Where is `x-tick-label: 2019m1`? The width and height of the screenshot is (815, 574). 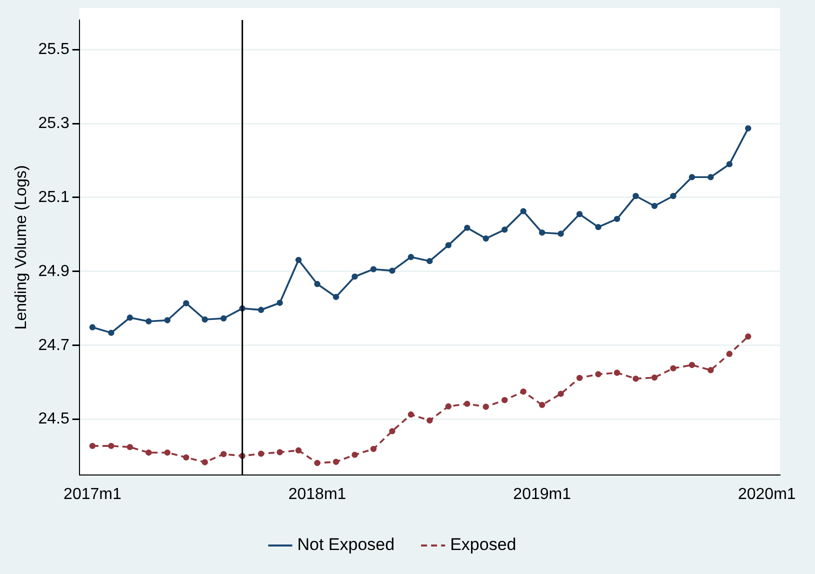
x-tick-label: 2019m1 is located at coordinates (542, 494).